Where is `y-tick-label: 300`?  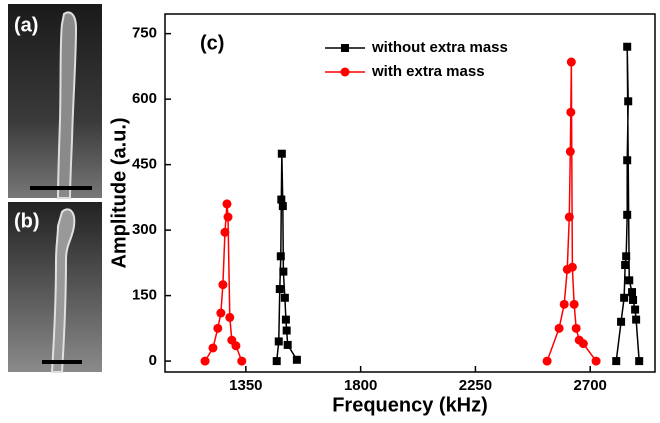 y-tick-label: 300 is located at coordinates (144, 229).